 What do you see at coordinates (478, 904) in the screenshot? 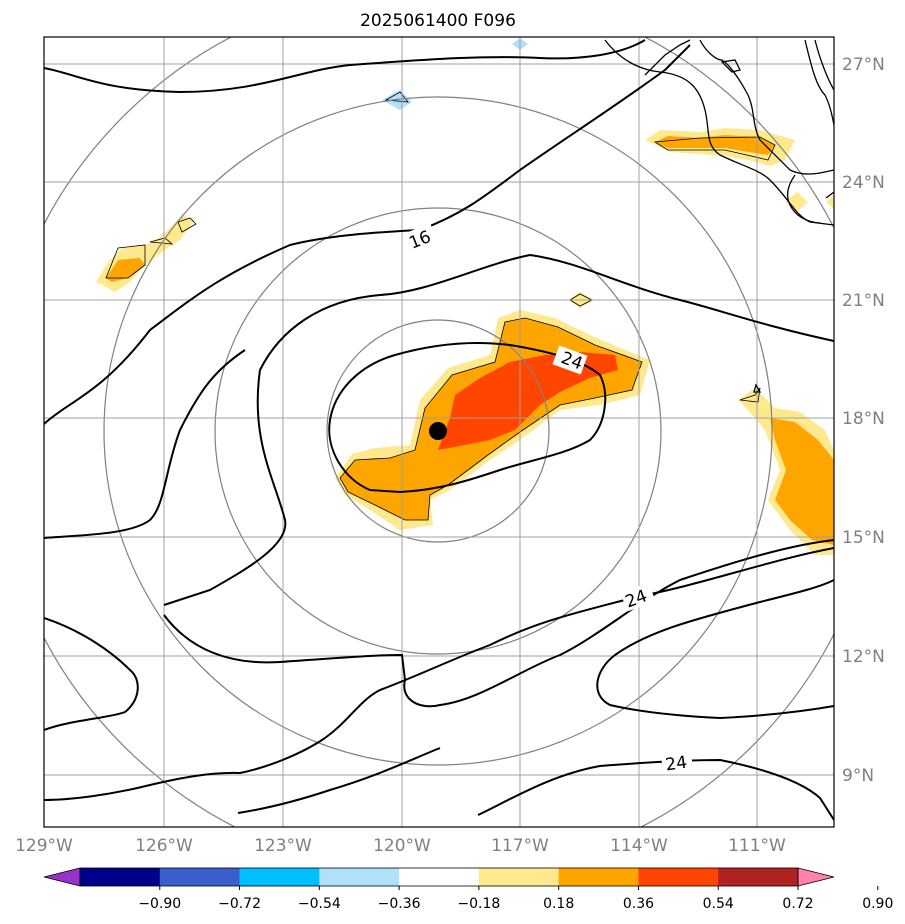
I see `colorbar-tick-label: −0.18` at bounding box center [478, 904].